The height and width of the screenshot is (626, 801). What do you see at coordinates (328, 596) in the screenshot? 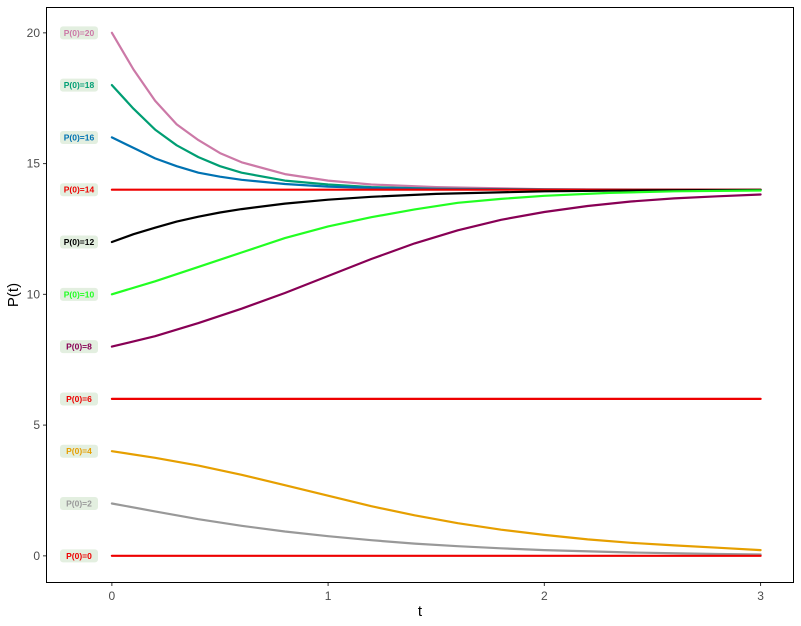
I see `x-tick-label: 1` at bounding box center [328, 596].